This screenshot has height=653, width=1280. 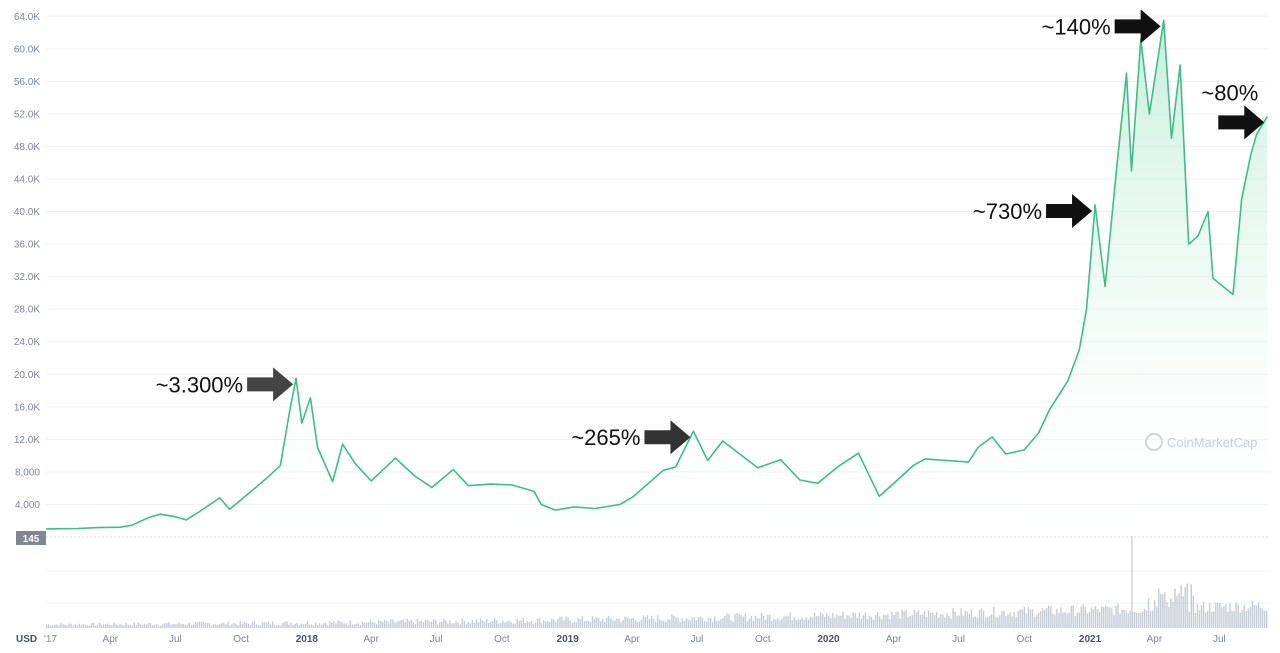 I want to click on annotation-arrow-icon, so click(x=270, y=384).